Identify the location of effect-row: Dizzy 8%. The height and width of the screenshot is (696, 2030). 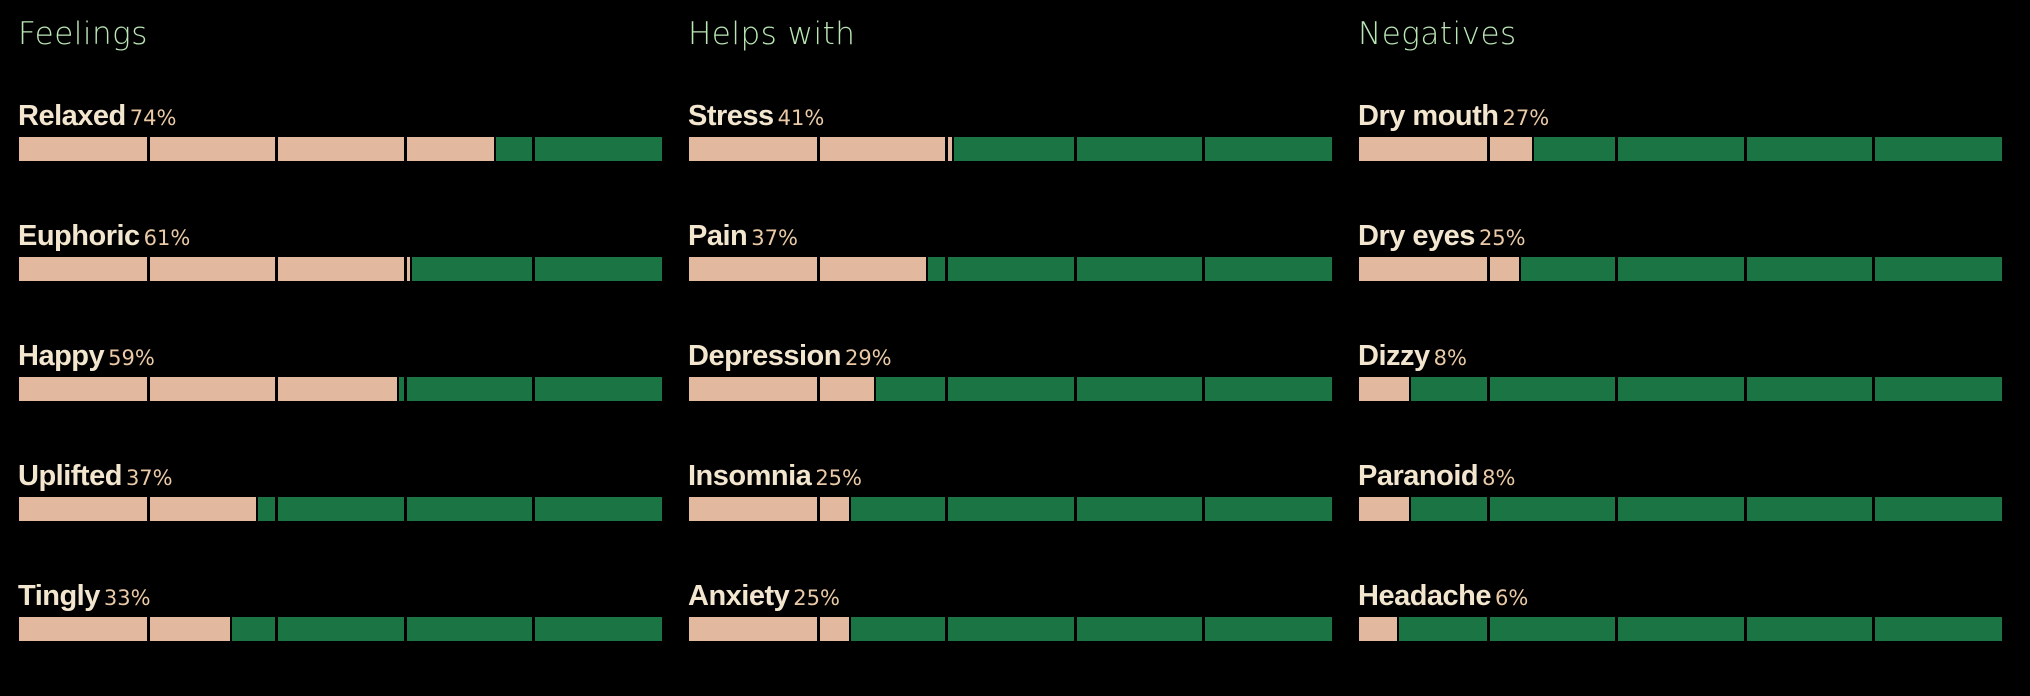
(1680, 396).